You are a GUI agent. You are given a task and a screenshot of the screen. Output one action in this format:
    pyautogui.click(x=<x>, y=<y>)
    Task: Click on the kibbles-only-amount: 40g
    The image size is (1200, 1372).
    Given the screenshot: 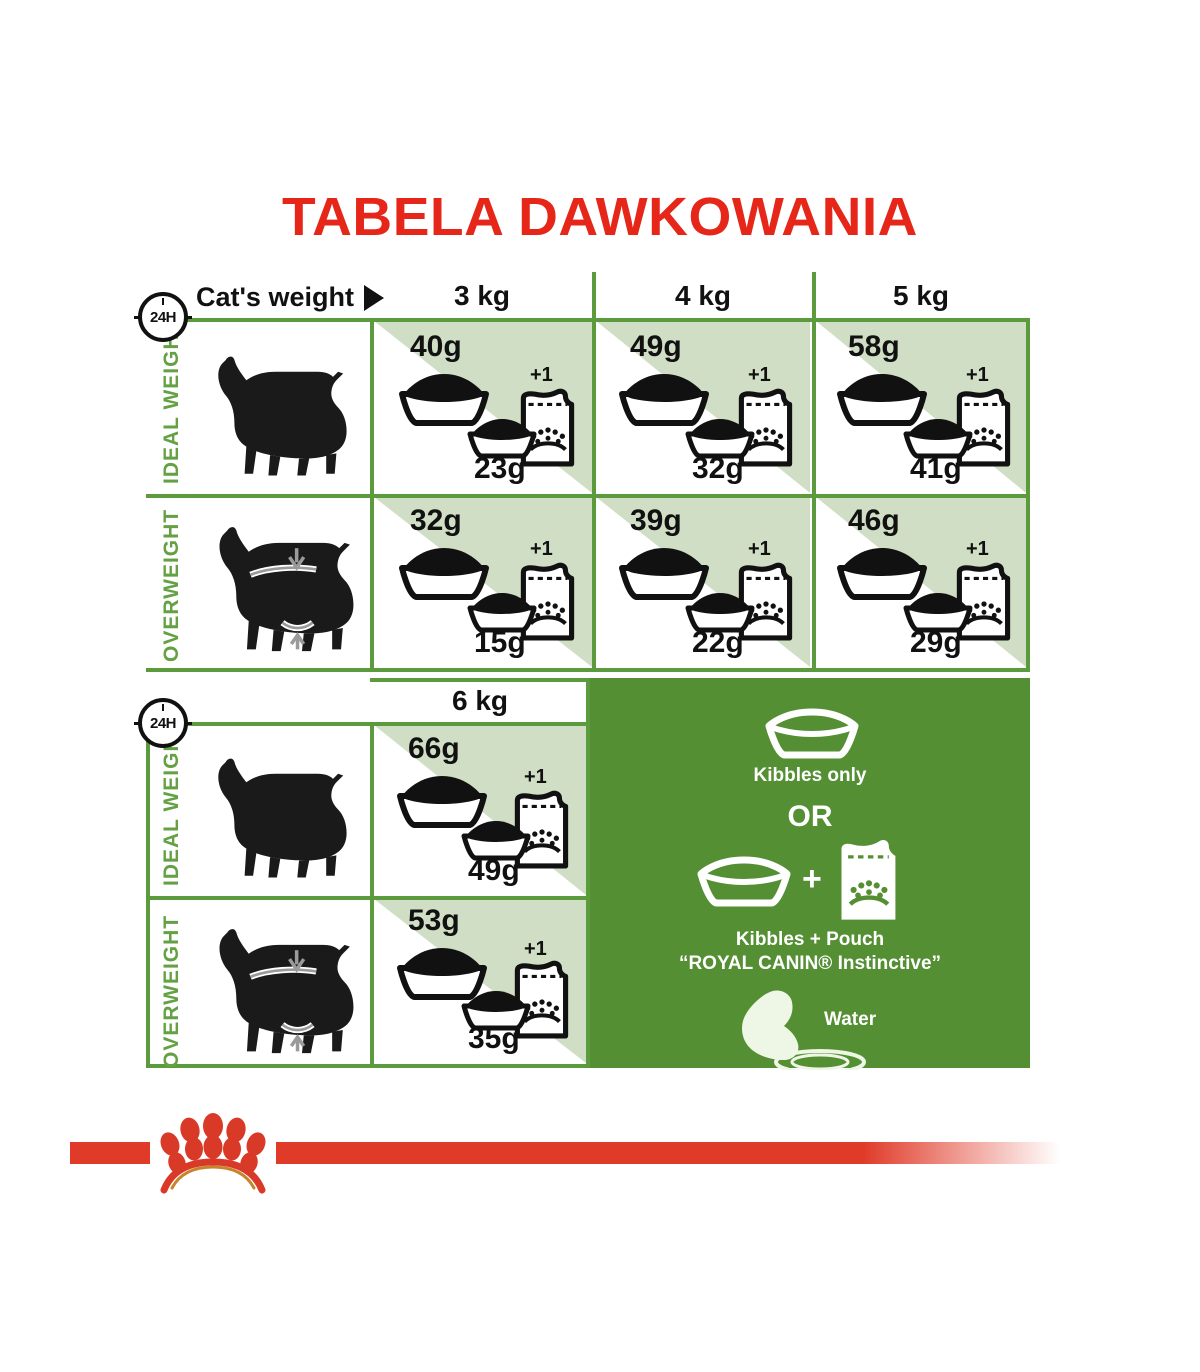 What is the action you would take?
    pyautogui.click(x=436, y=346)
    